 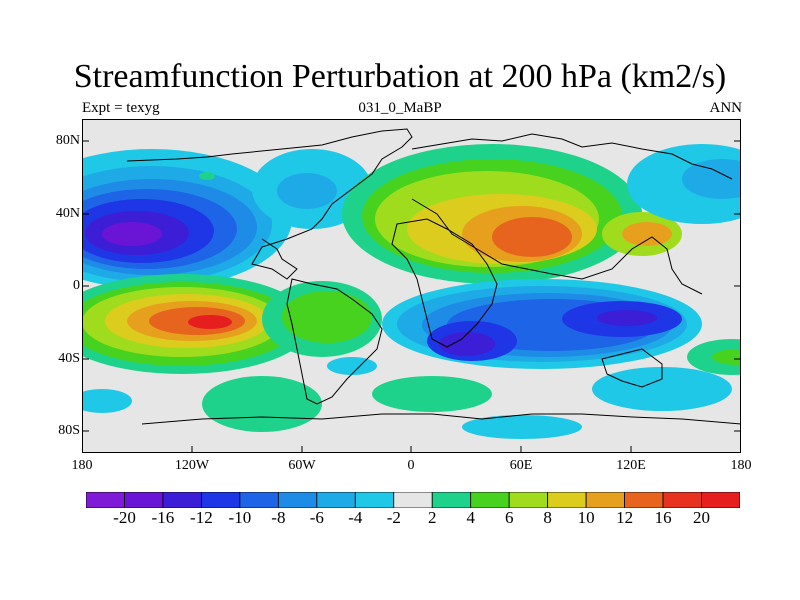 What do you see at coordinates (631, 465) in the screenshot?
I see `lon-label-120e: 120E` at bounding box center [631, 465].